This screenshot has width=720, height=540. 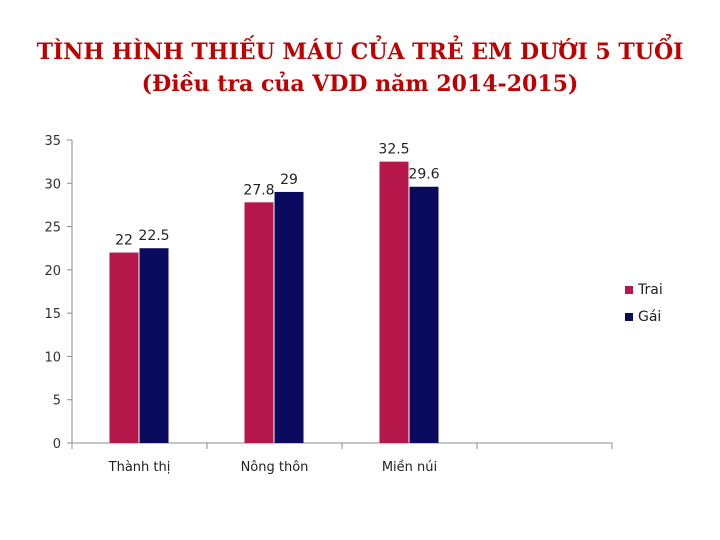 I want to click on y-tick-label: 20, so click(x=52, y=271).